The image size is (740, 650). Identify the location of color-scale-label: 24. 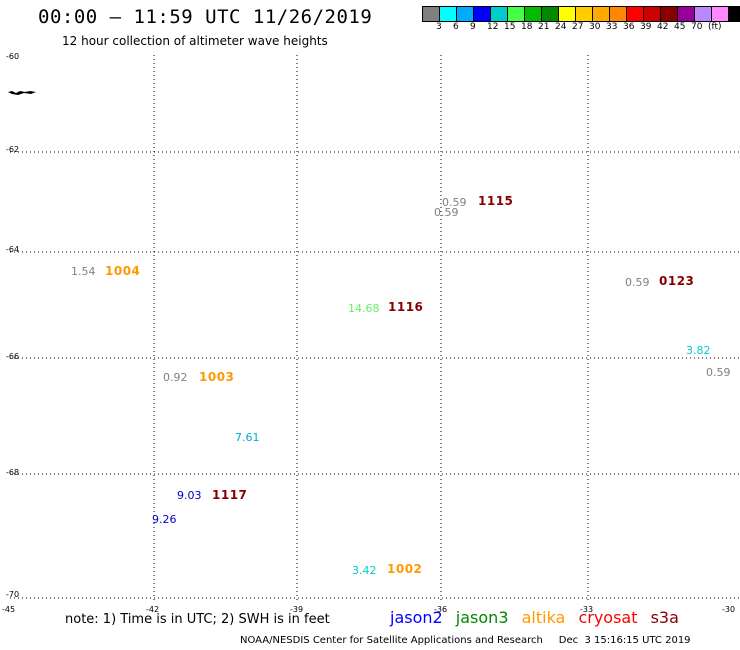
(561, 27).